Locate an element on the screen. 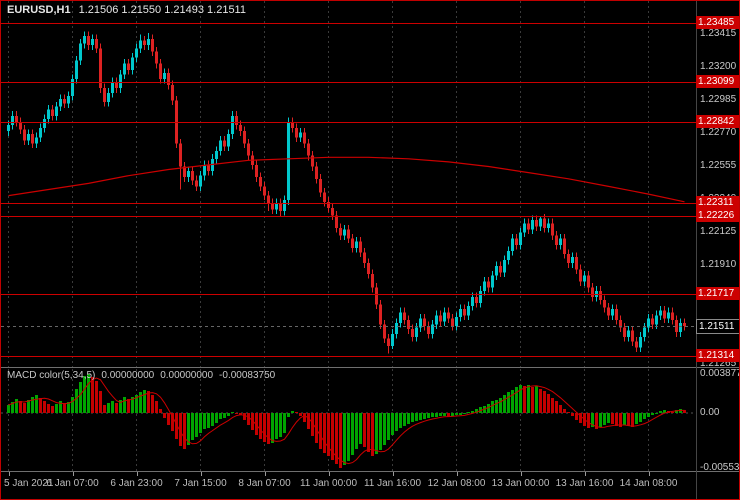  price-axis-label: 1.23415 is located at coordinates (718, 33).